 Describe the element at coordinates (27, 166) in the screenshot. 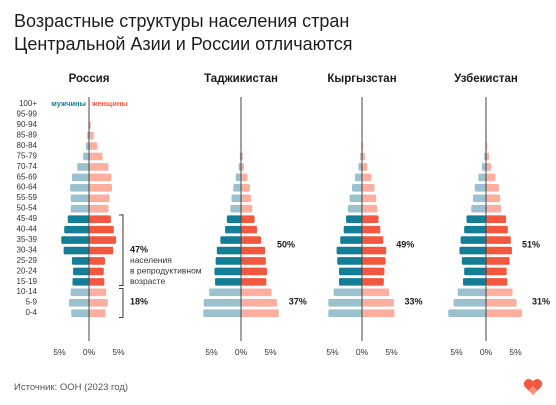

I see `age-label: 70-74` at that location.